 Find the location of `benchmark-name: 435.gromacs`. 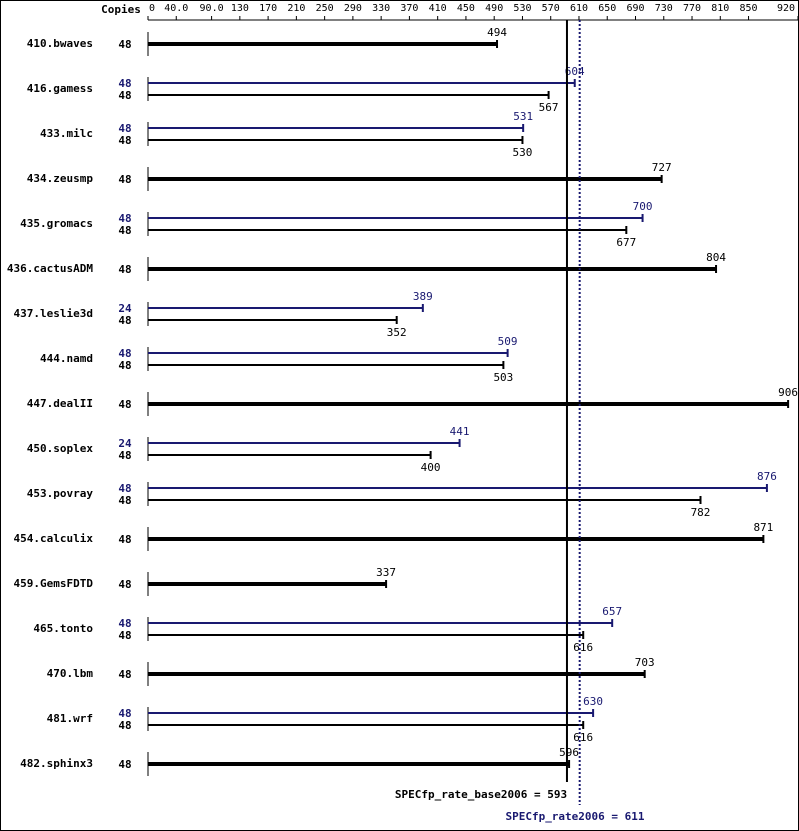

benchmark-name: 435.gromacs is located at coordinates (56, 223).